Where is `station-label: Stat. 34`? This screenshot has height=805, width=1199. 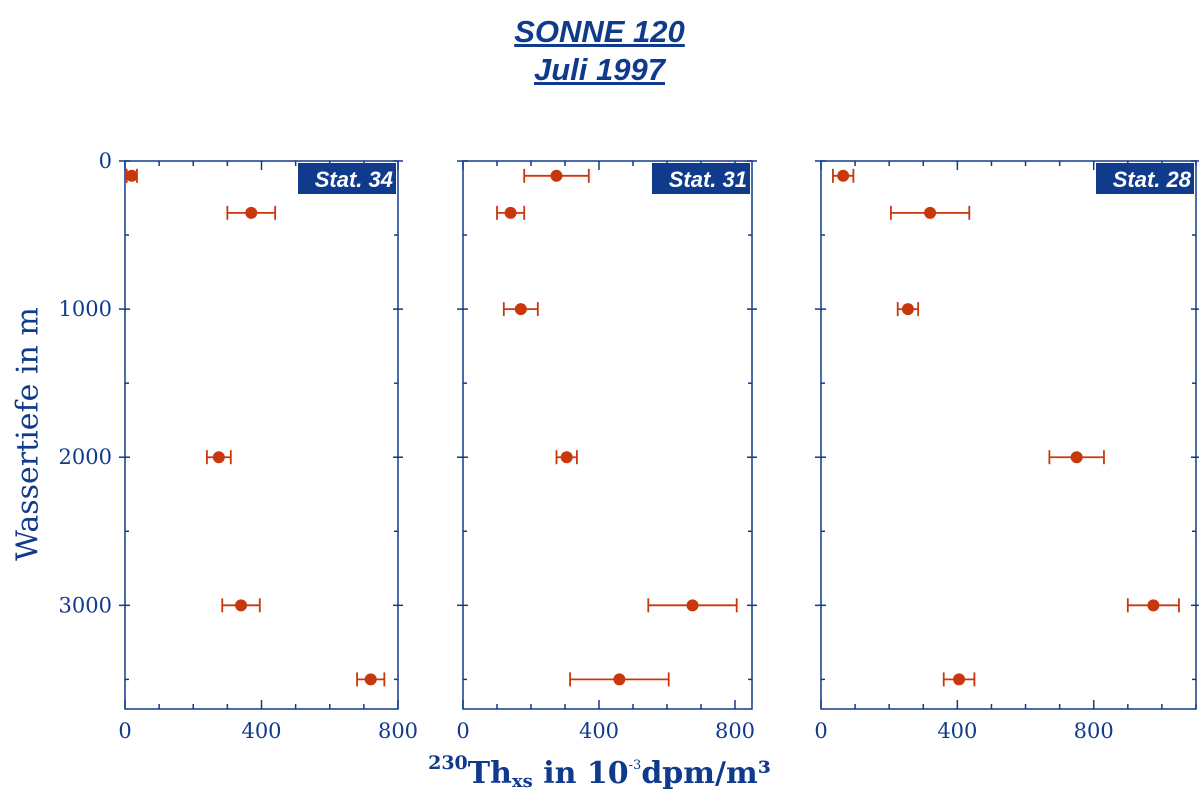
station-label: Stat. 34 is located at coordinates (354, 179).